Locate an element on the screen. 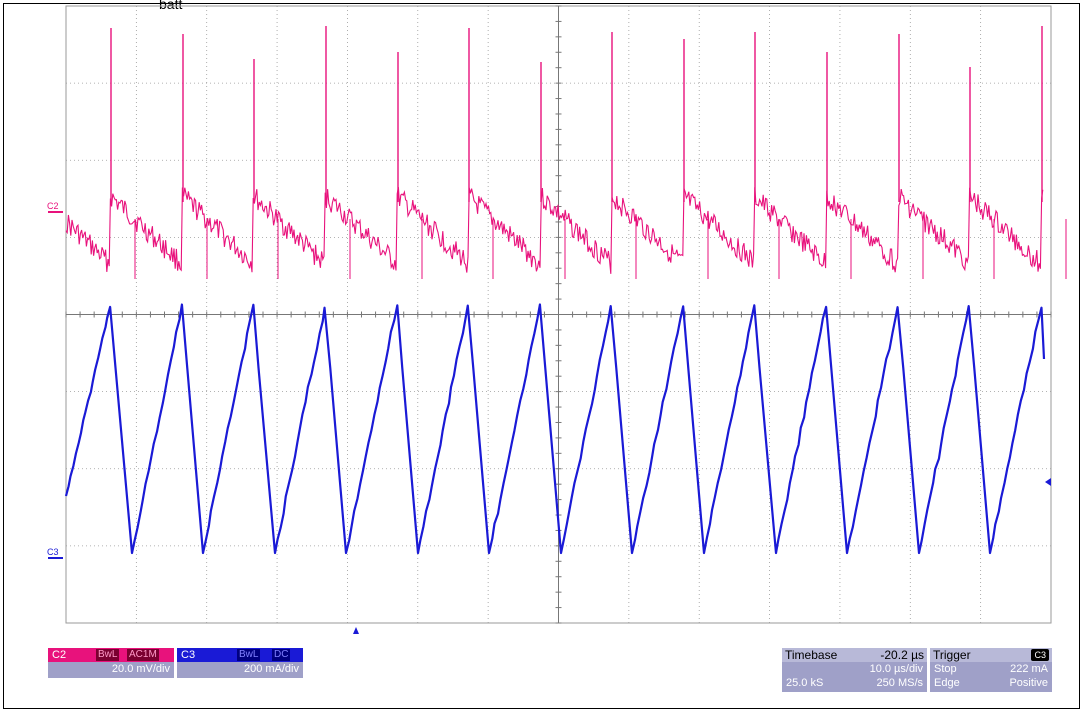 This screenshot has width=1084, height=713. timebase-title: Timebase is located at coordinates (811, 655).